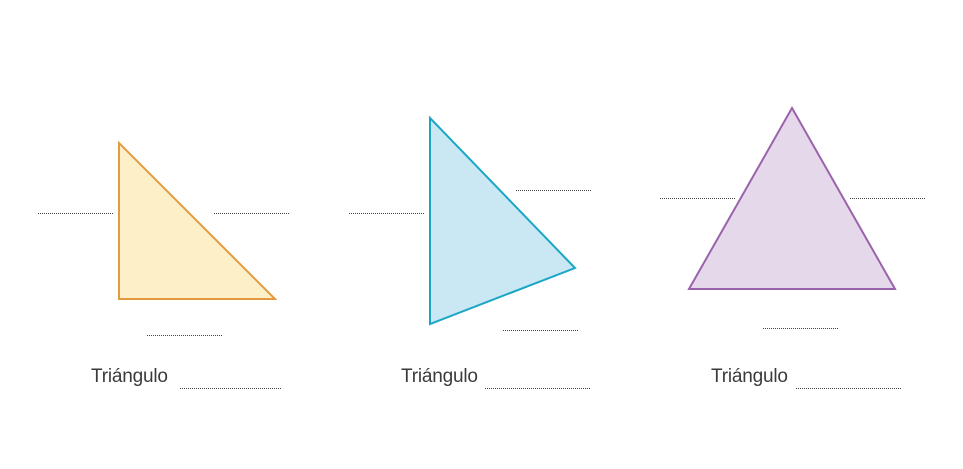  I want to click on scalene-triangle, so click(503, 220).